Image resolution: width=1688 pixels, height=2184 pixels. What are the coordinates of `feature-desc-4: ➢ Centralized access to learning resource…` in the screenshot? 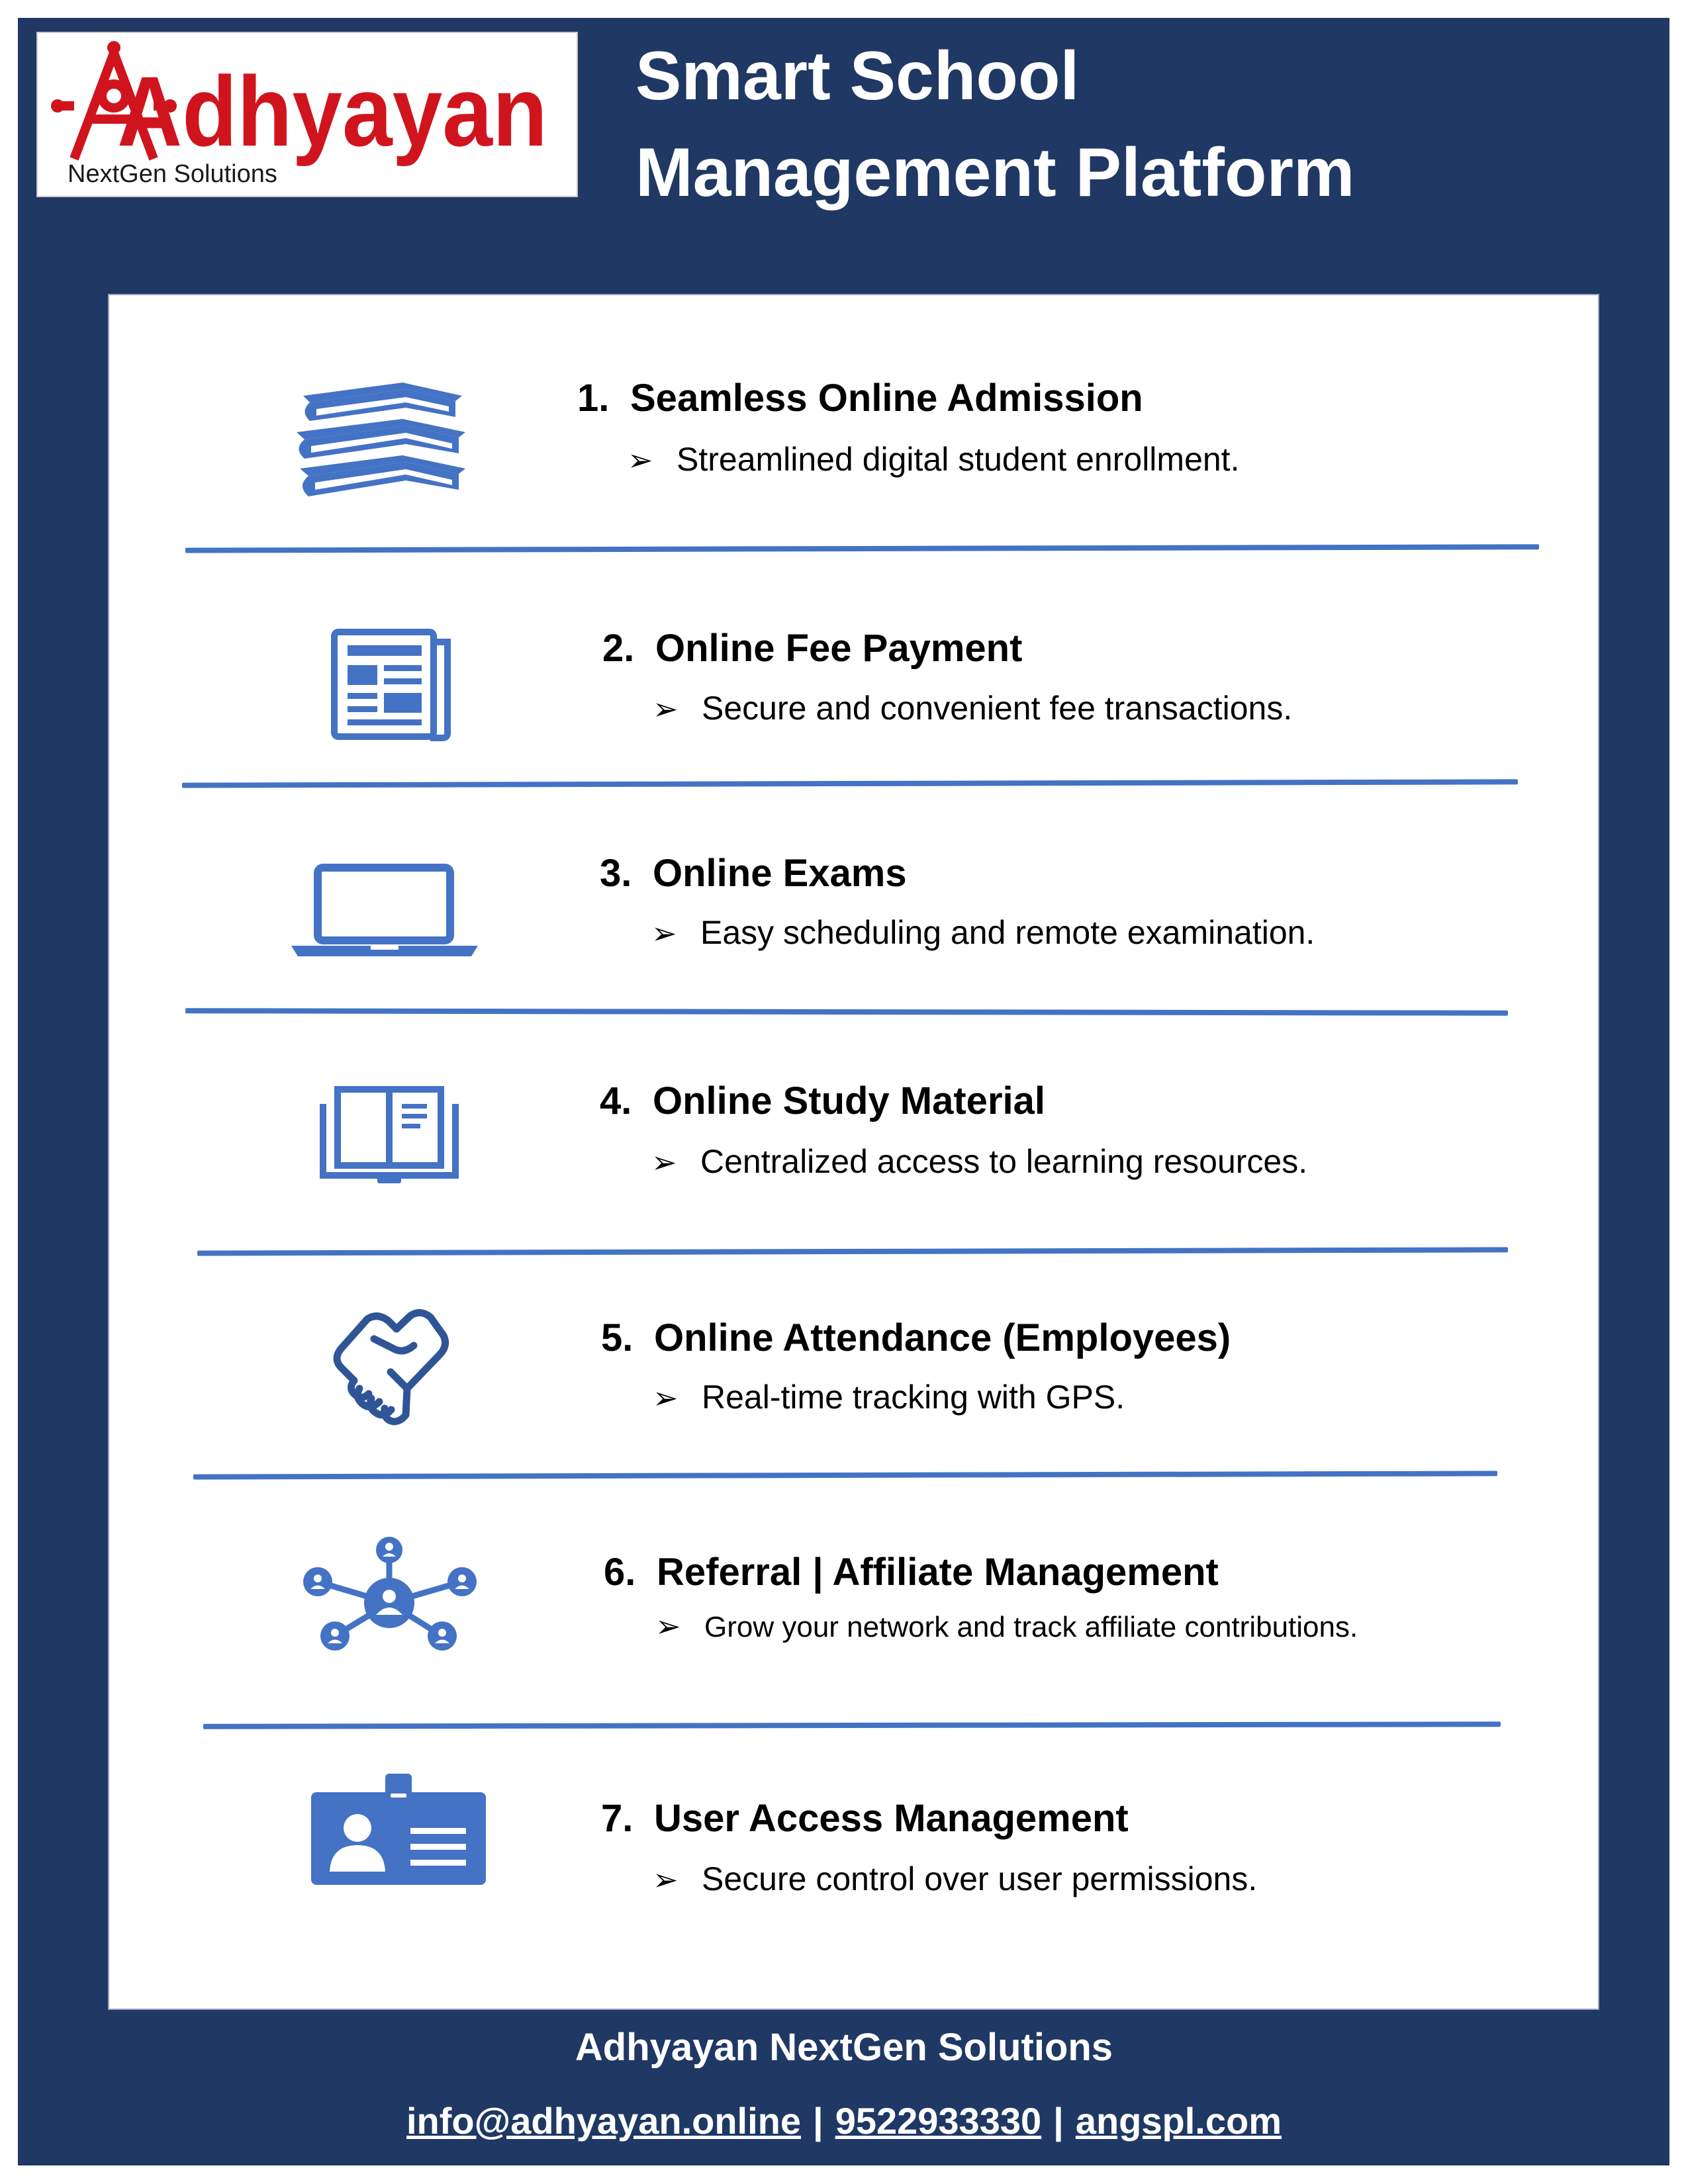 It's located at (979, 1161).